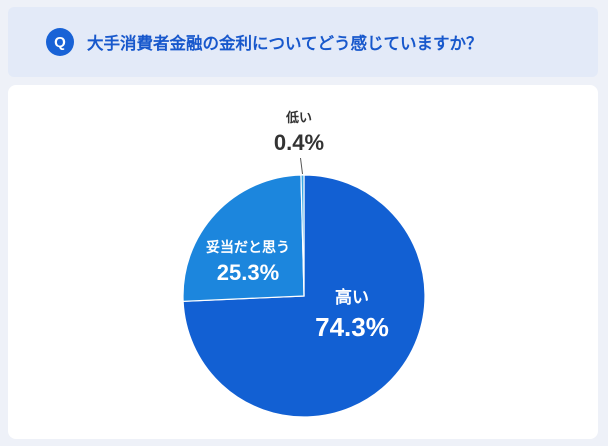  What do you see at coordinates (285, 43) in the screenshot?
I see `question-text: 大手消費者金融の金利についてどう感じていますか？` at bounding box center [285, 43].